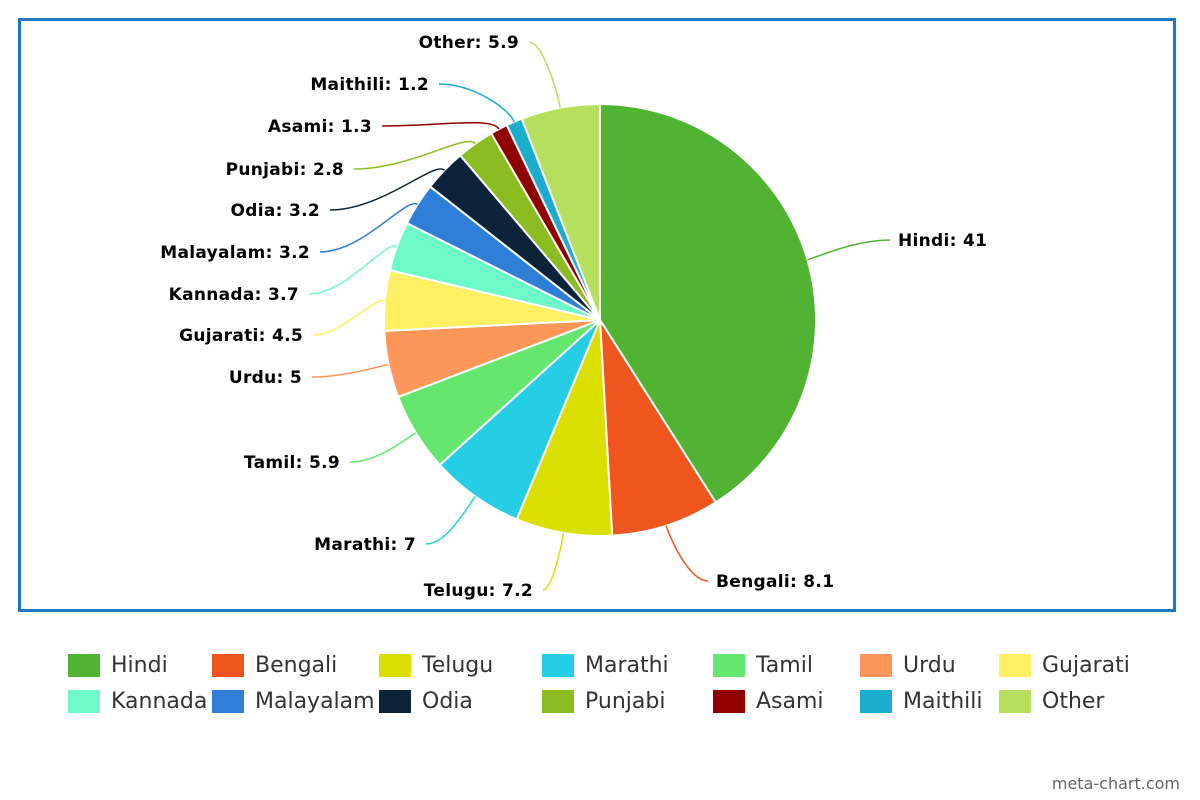 The width and height of the screenshot is (1200, 800). I want to click on legend-item-gujarati: Gujarati, so click(1064, 665).